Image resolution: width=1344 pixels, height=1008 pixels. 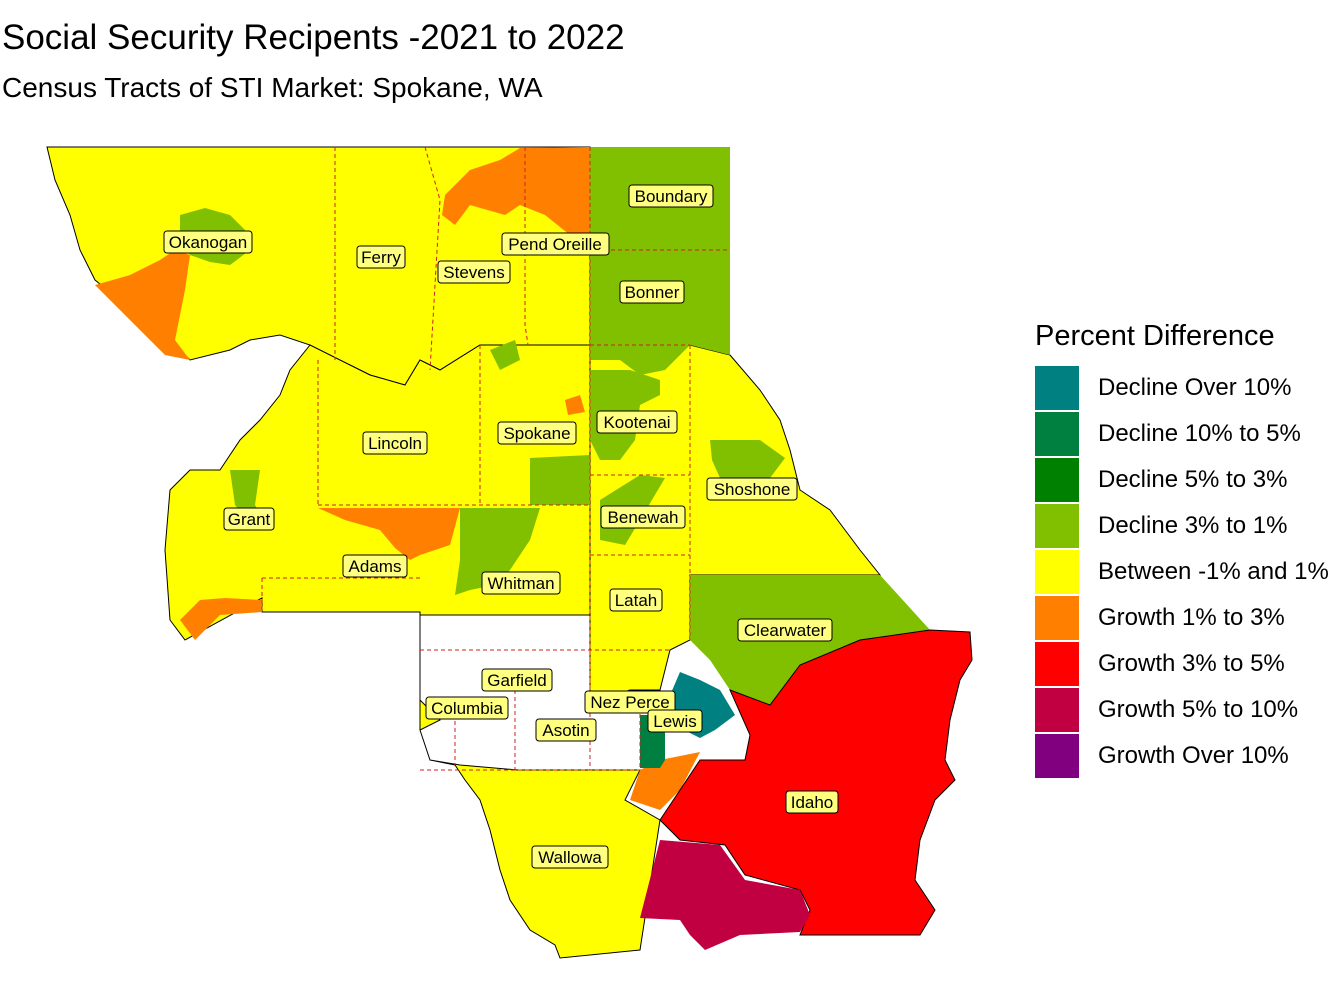 I want to click on label-kootenai: Kootenai, so click(x=637, y=422).